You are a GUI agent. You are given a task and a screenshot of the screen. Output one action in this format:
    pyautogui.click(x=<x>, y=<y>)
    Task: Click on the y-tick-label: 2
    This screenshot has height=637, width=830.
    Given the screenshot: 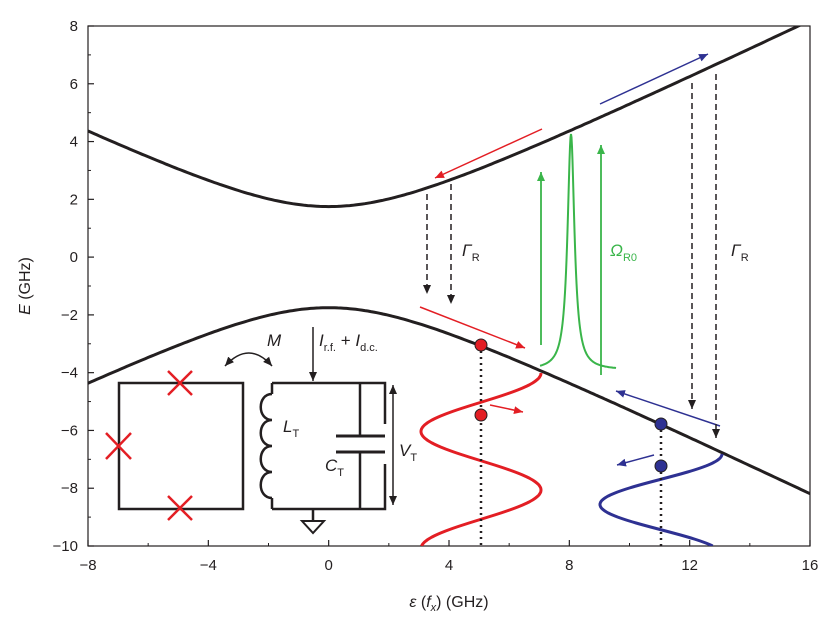 What is the action you would take?
    pyautogui.click(x=74, y=199)
    